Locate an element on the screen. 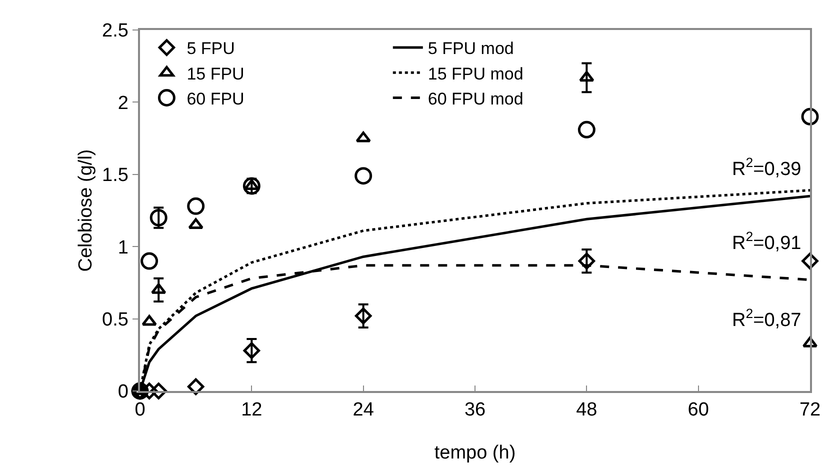 This screenshot has height=466, width=832. x-tick-label: 60 is located at coordinates (698, 410).